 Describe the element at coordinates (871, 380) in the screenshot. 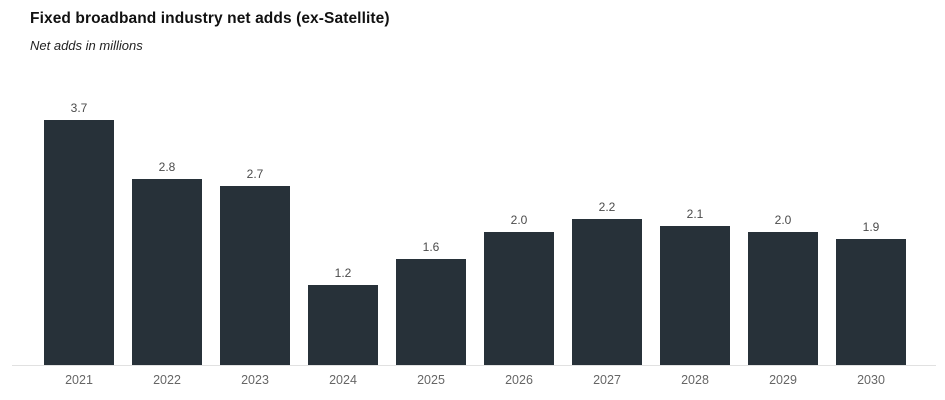

I see `x-axis-tick-label: 2030` at that location.